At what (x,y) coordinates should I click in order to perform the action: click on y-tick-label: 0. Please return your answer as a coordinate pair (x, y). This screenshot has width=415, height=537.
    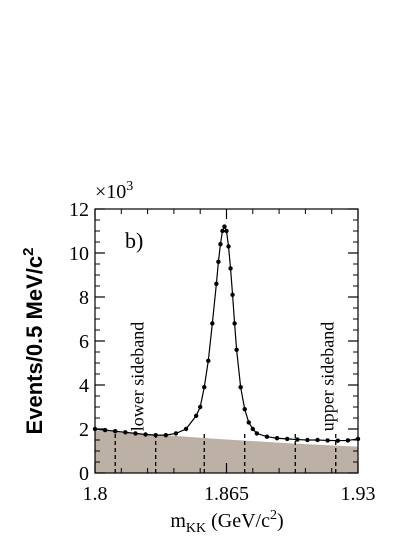
    Looking at the image, I should click on (84, 474).